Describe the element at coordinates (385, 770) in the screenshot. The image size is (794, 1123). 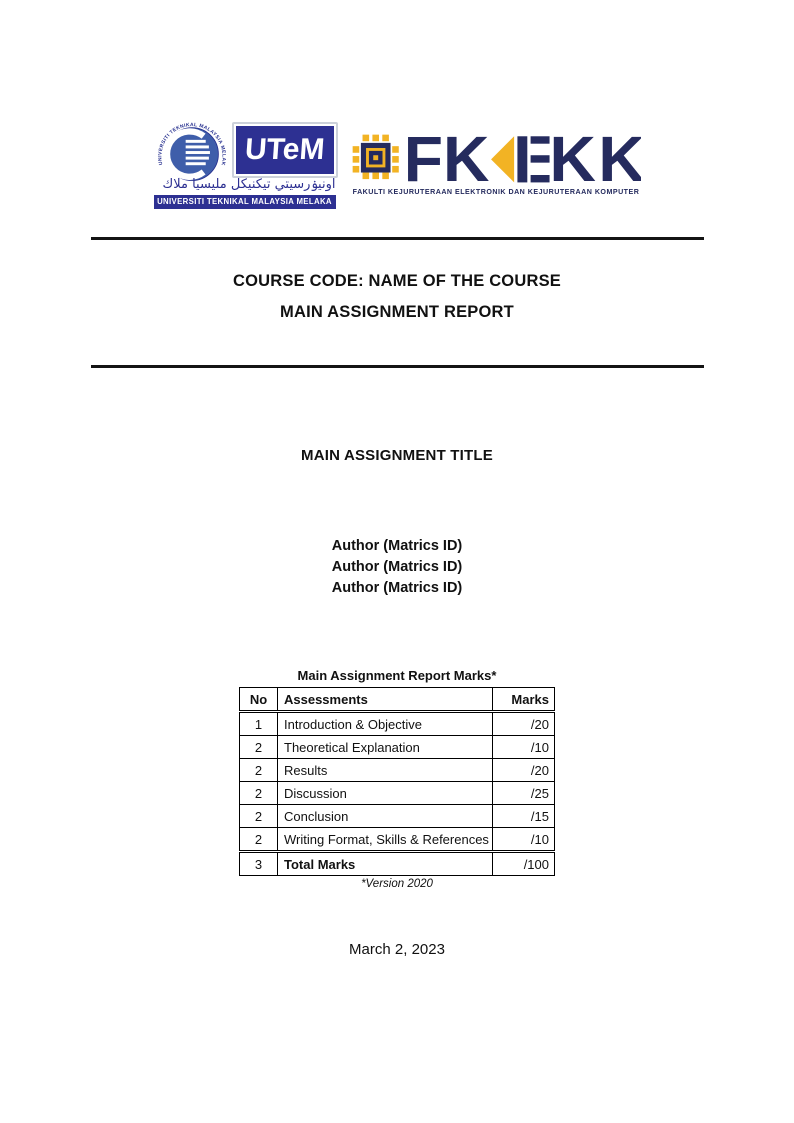
I see `cell-assessment: Results` at that location.